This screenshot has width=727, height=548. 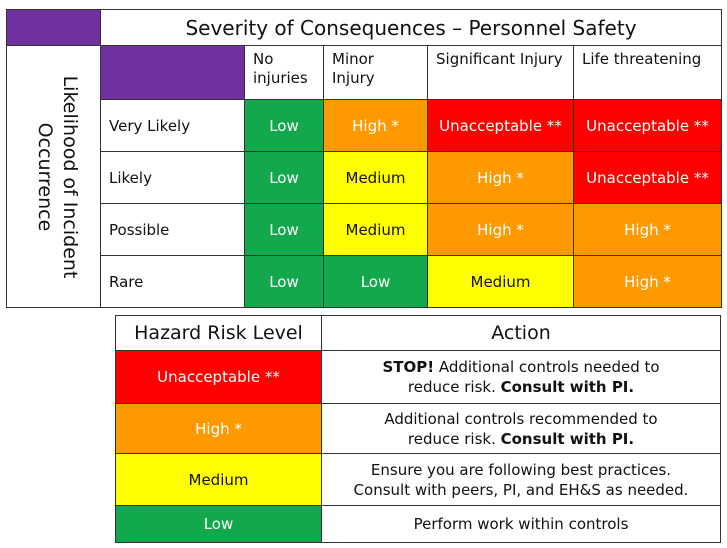 I want to click on matrix-corner-purple, so click(x=172, y=72).